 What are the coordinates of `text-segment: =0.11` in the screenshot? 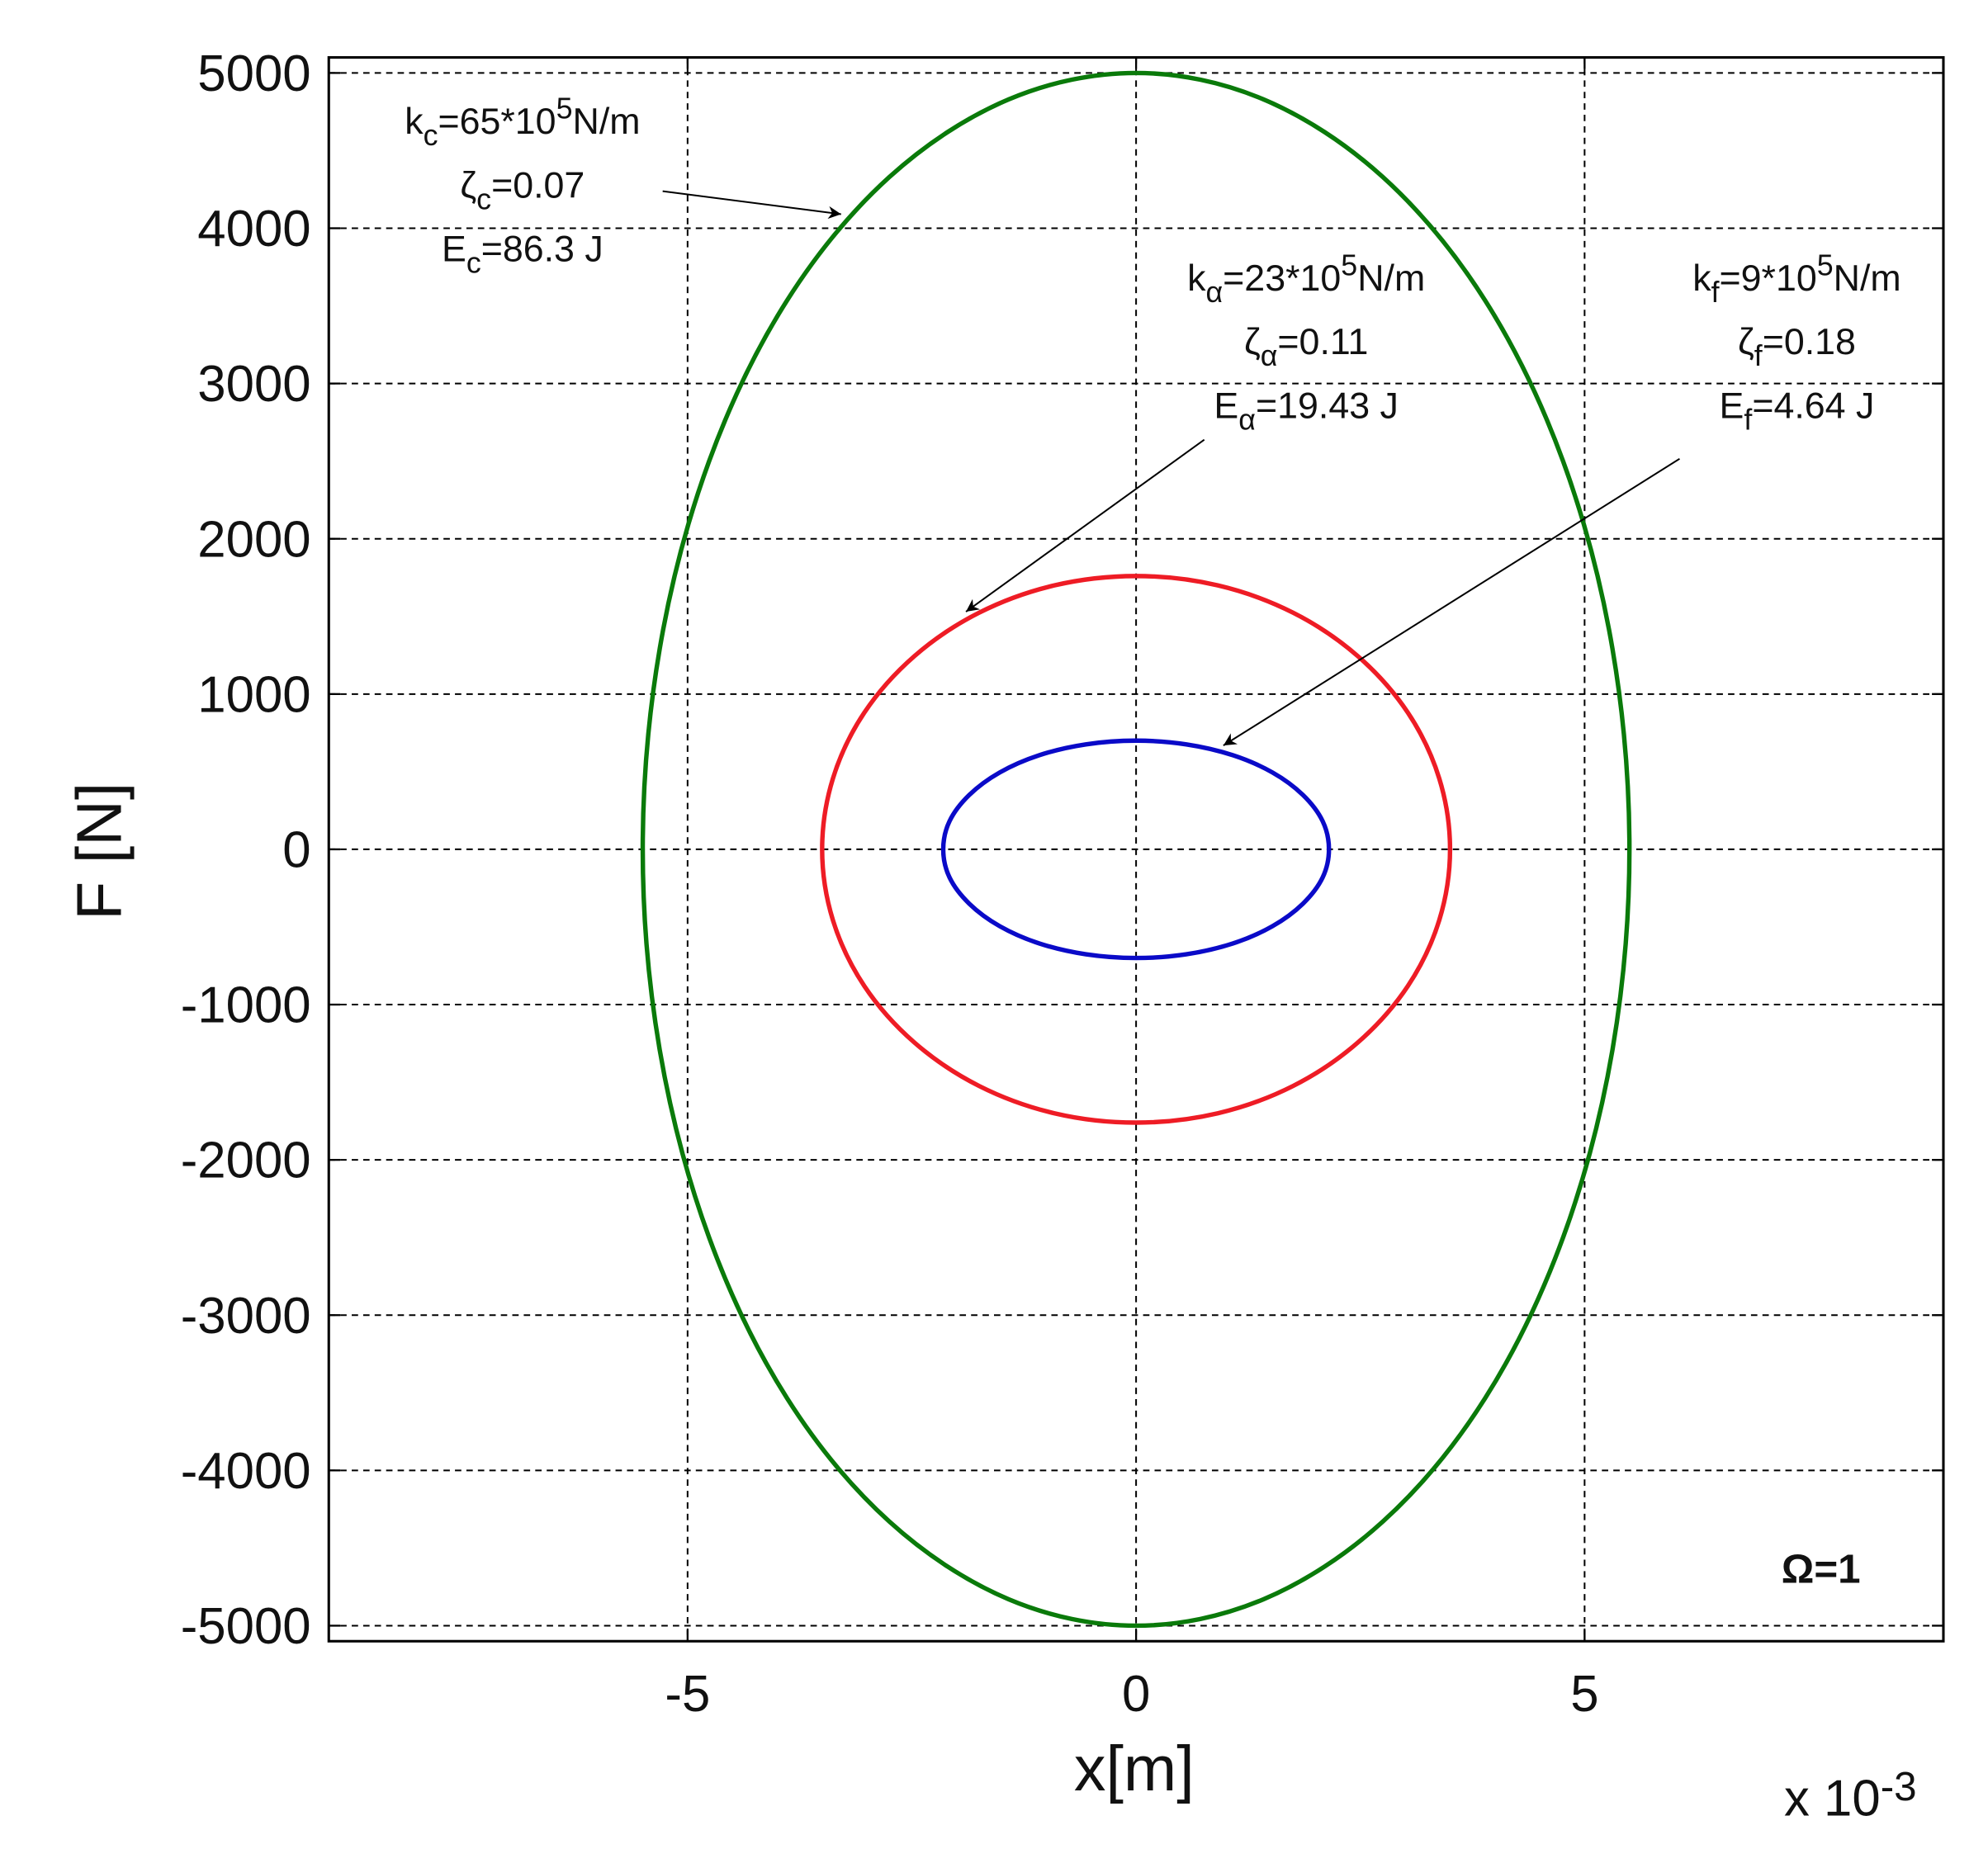 It's located at (1322, 341).